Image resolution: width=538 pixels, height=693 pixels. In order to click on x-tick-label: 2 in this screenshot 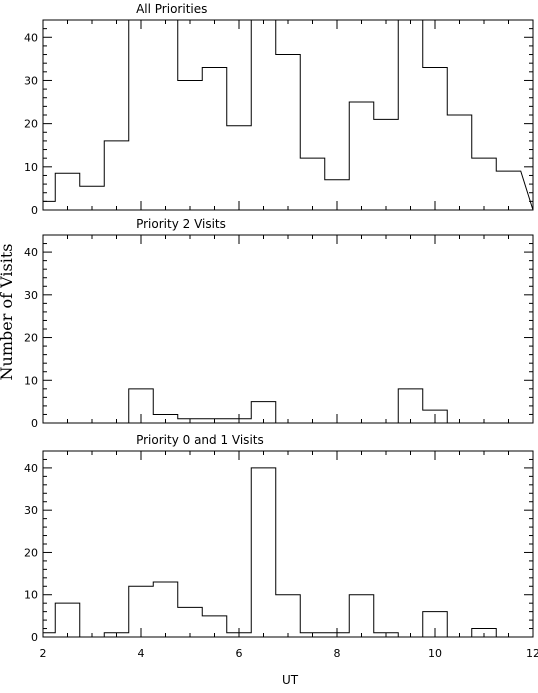, I will do `click(43, 653)`.